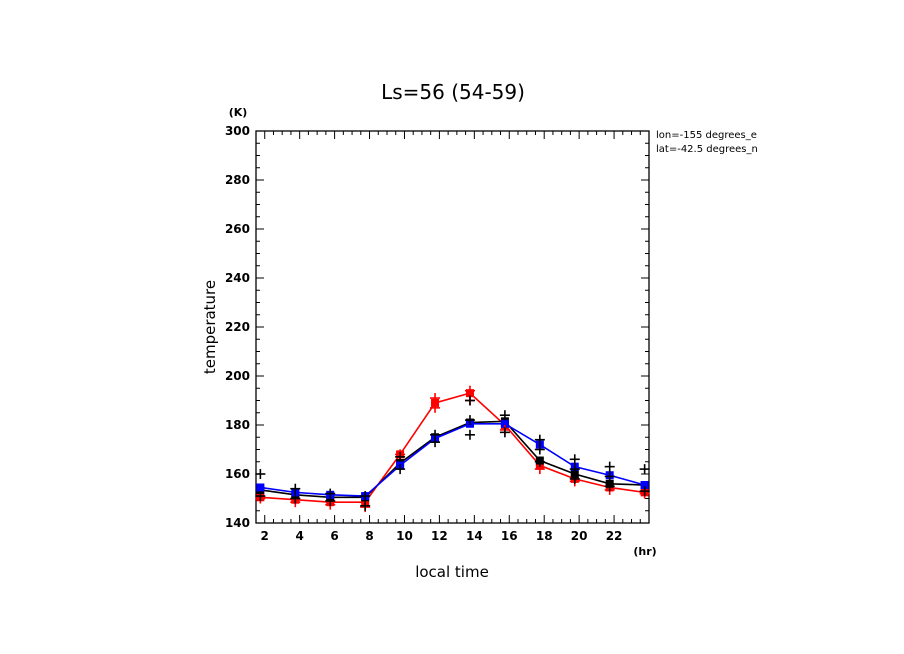  I want to click on x-axis-label: local time, so click(452, 572).